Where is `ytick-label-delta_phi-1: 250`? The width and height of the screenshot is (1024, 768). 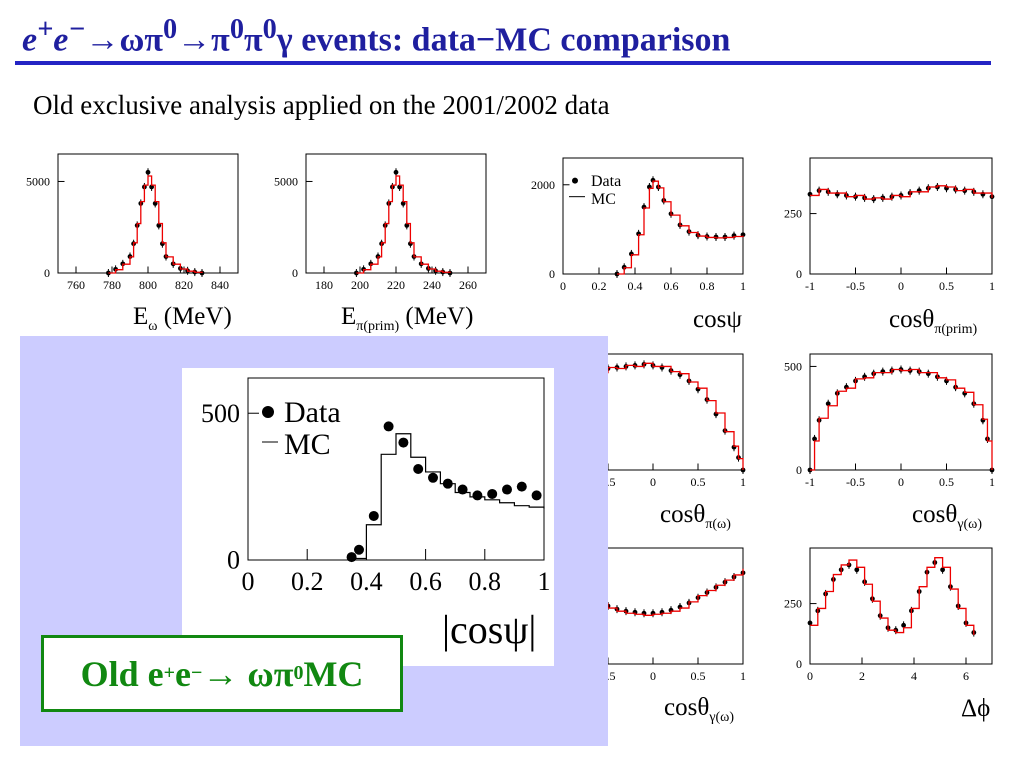 ytick-label-delta_phi-1: 250 is located at coordinates (793, 604).